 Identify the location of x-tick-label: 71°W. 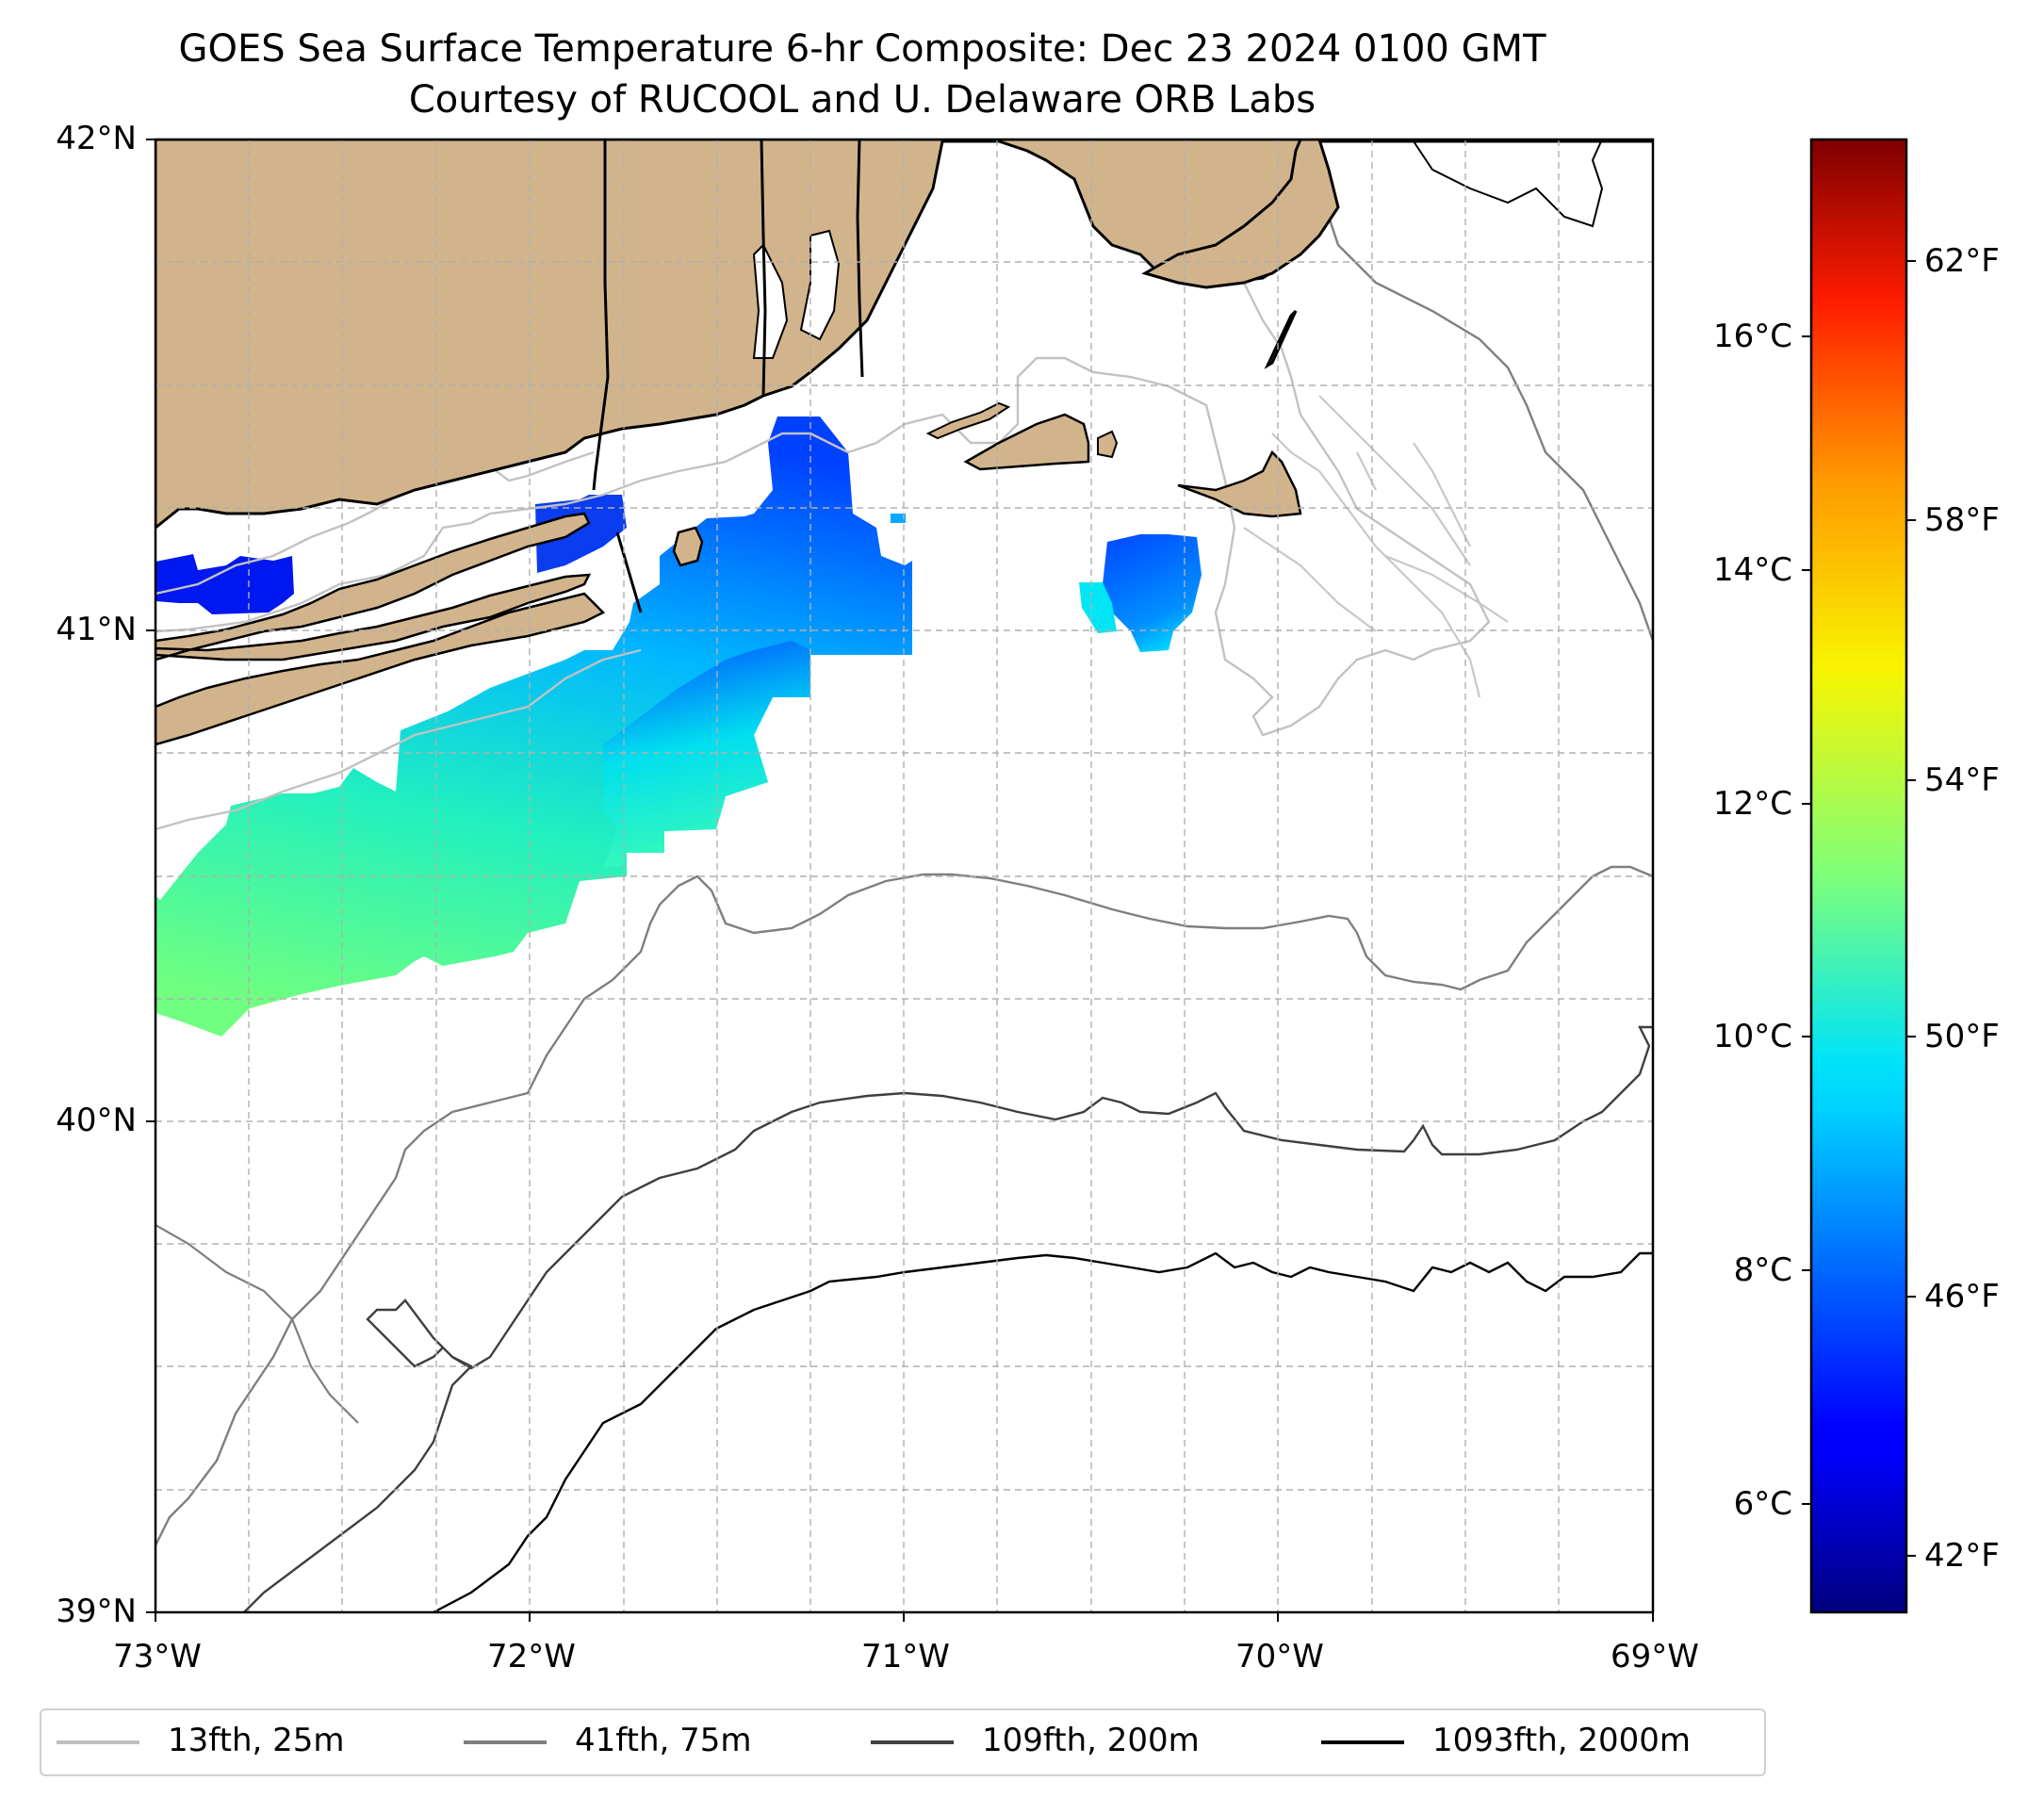
(905, 1656).